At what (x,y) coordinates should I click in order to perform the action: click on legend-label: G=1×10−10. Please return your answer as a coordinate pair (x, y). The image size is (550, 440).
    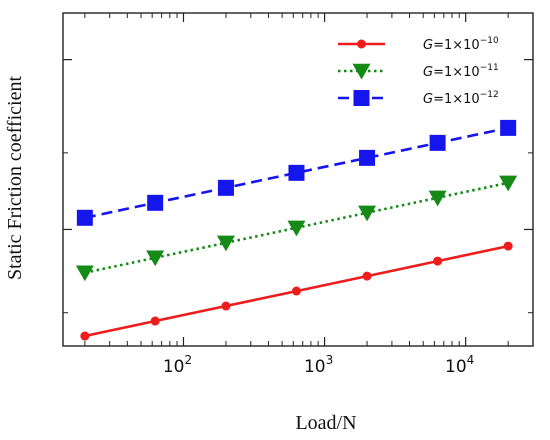
    Looking at the image, I should click on (461, 44).